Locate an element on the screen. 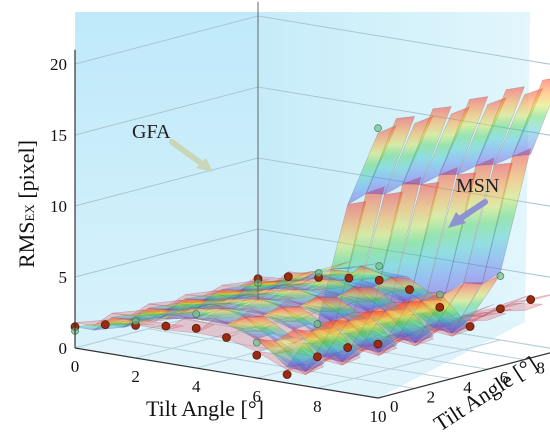  x-tick-label: 0 is located at coordinates (75, 366).